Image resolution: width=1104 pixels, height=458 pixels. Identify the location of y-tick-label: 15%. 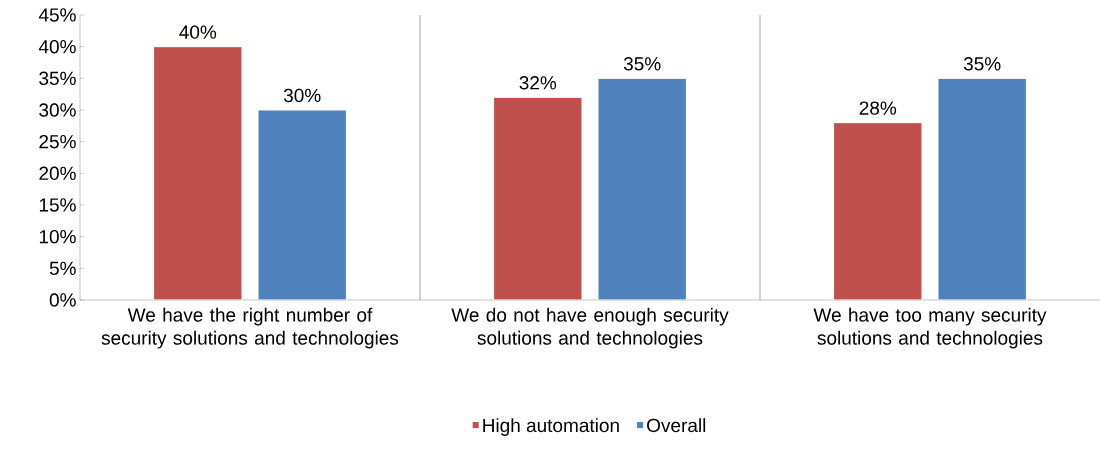
(57, 205).